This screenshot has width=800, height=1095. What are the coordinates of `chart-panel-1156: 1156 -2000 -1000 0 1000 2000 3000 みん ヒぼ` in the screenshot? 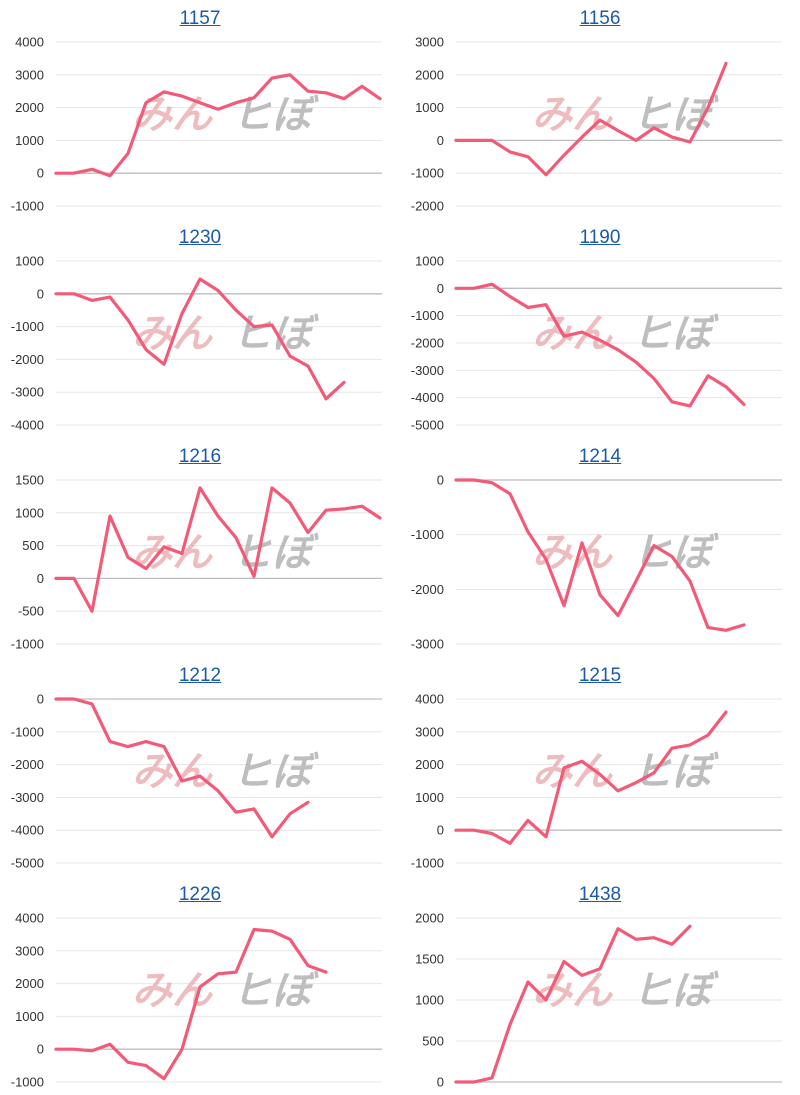 It's located at (600, 109).